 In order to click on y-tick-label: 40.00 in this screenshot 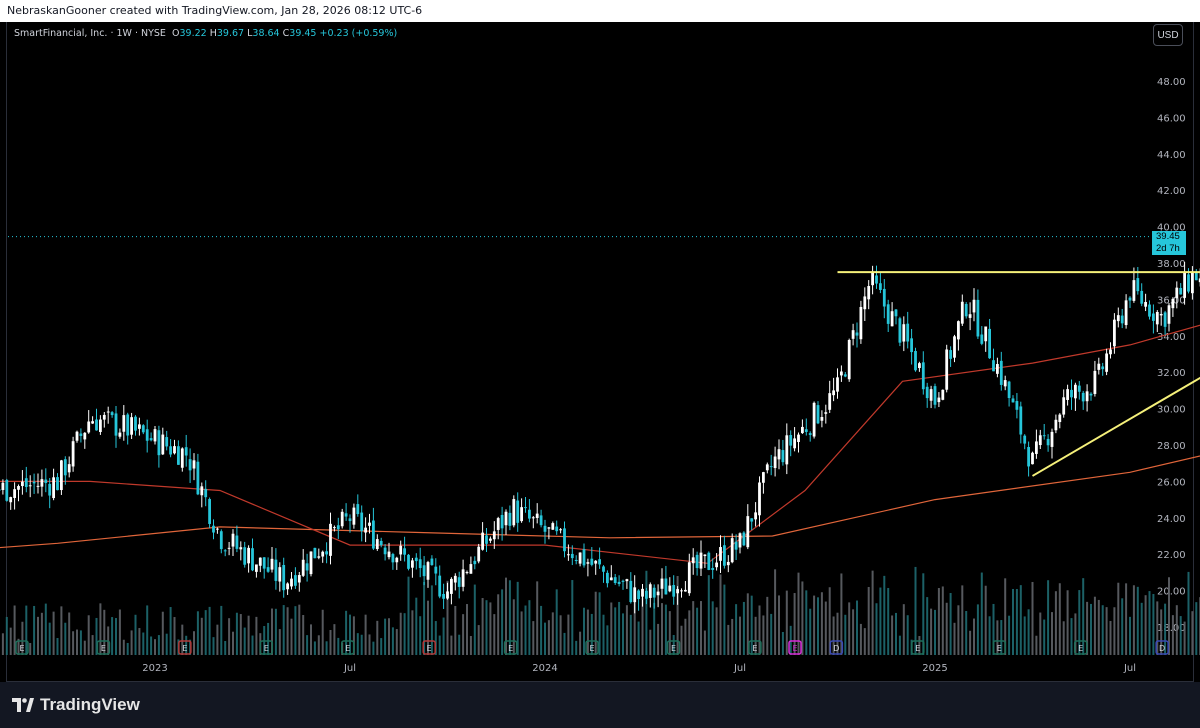, I will do `click(1171, 228)`.